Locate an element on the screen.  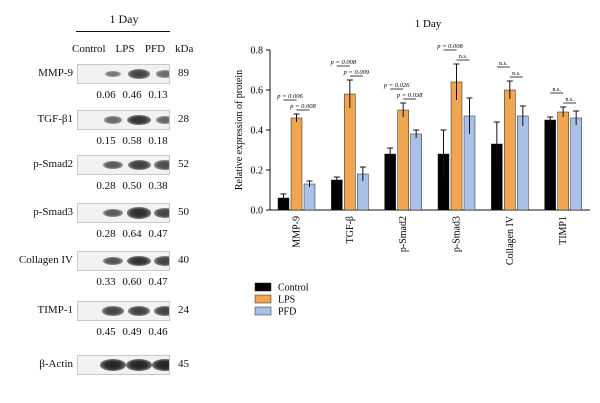
blot-density-value: 0.13 is located at coordinates (158, 95).